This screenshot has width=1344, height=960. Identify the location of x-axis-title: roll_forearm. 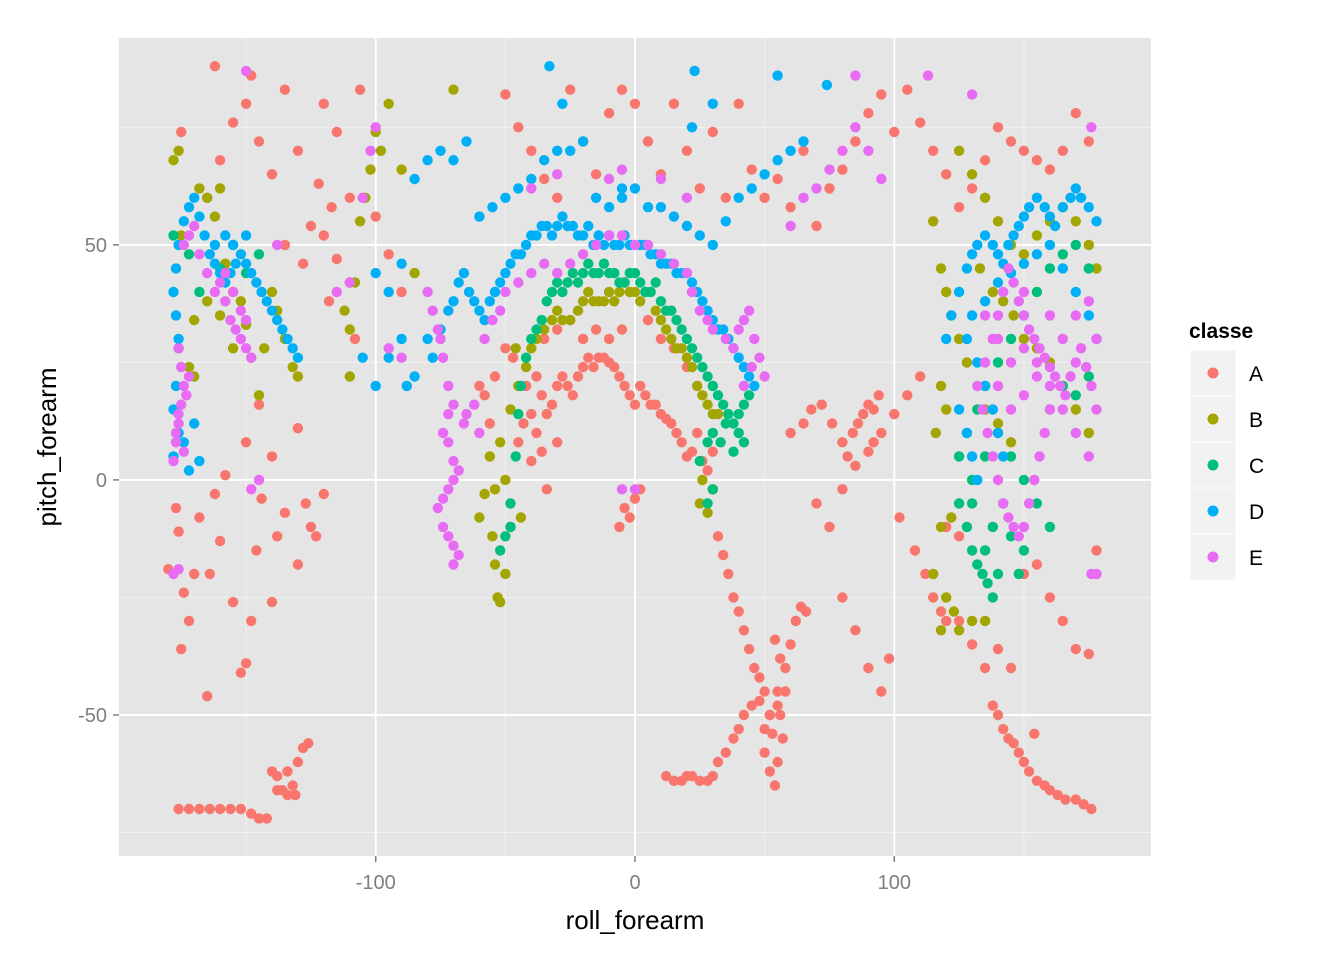
(635, 920).